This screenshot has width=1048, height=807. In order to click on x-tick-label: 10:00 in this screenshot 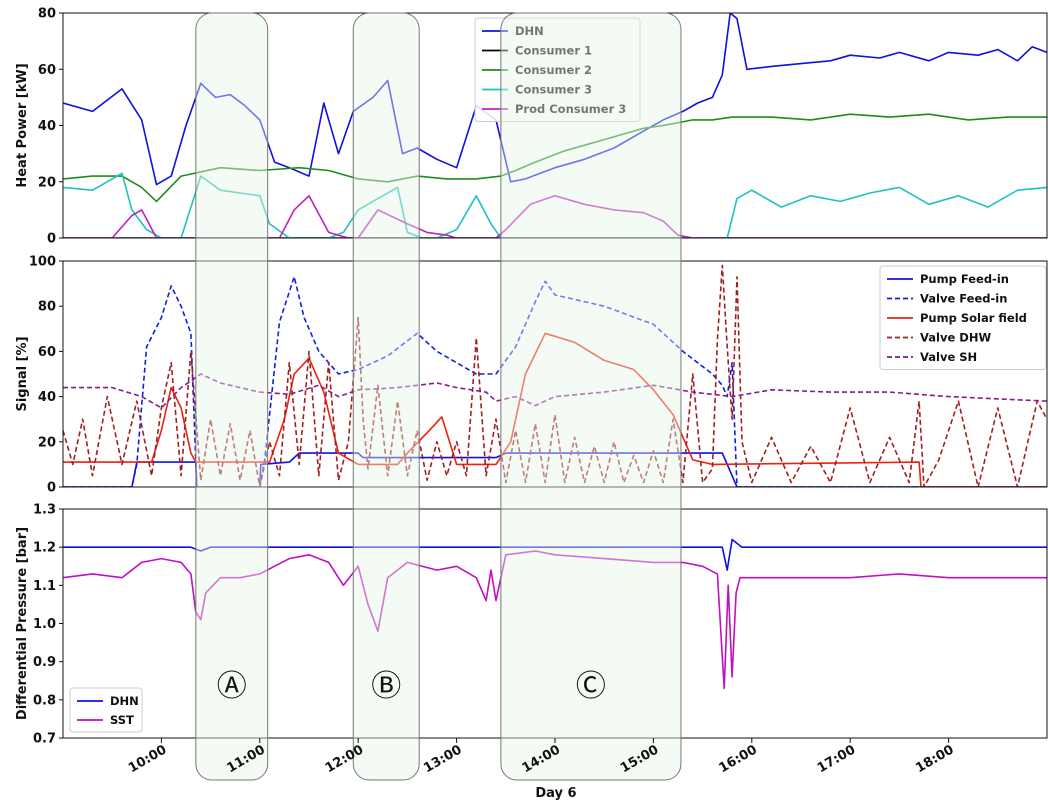, I will do `click(147, 759)`.